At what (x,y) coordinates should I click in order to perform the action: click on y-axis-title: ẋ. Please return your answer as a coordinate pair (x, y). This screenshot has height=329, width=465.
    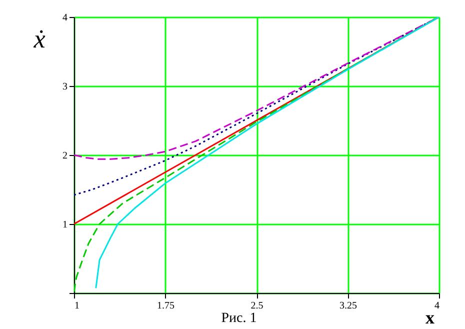
    Looking at the image, I should click on (39, 39).